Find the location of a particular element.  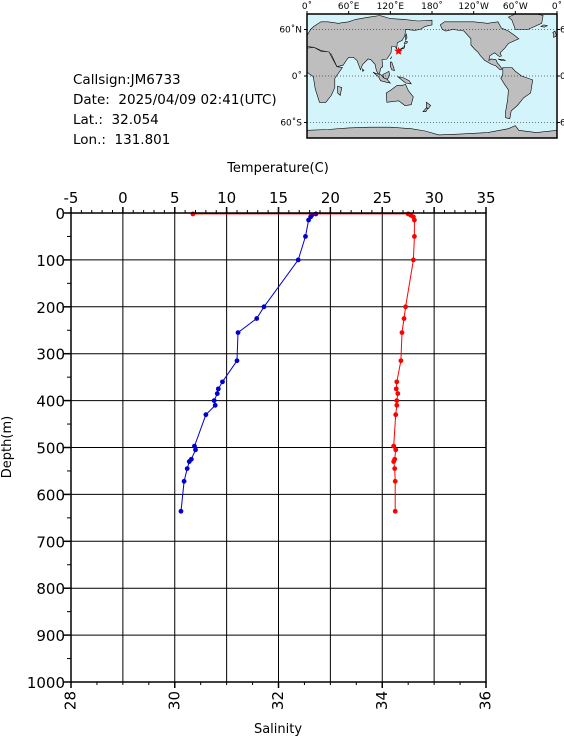

iceland-land is located at coordinates (544, 26).